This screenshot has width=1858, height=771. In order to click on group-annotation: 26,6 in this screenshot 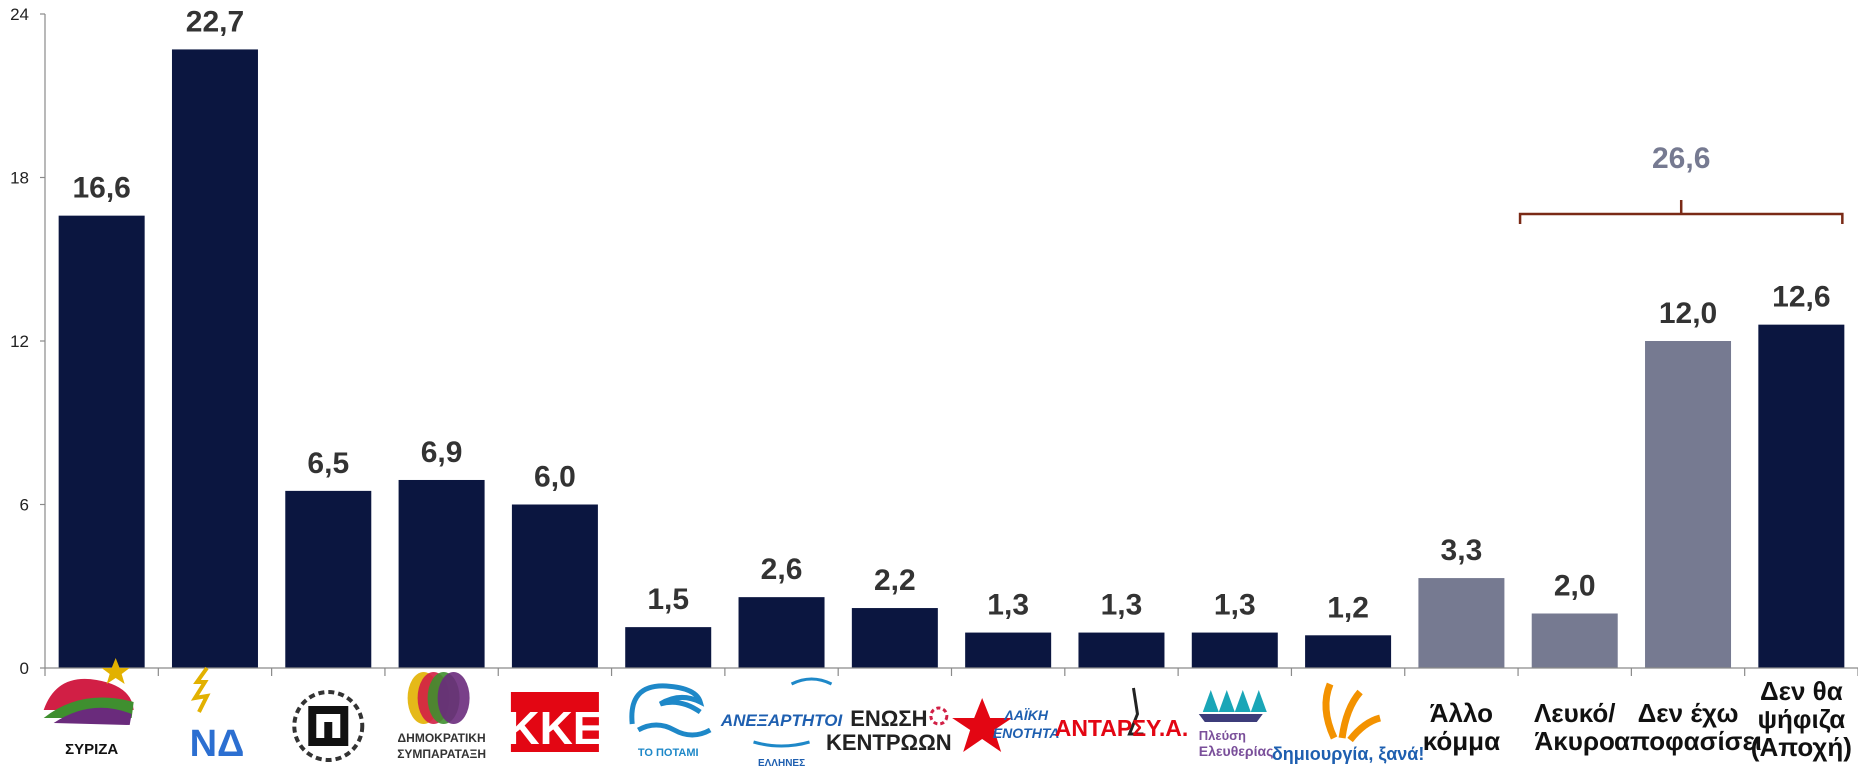, I will do `click(1681, 183)`.